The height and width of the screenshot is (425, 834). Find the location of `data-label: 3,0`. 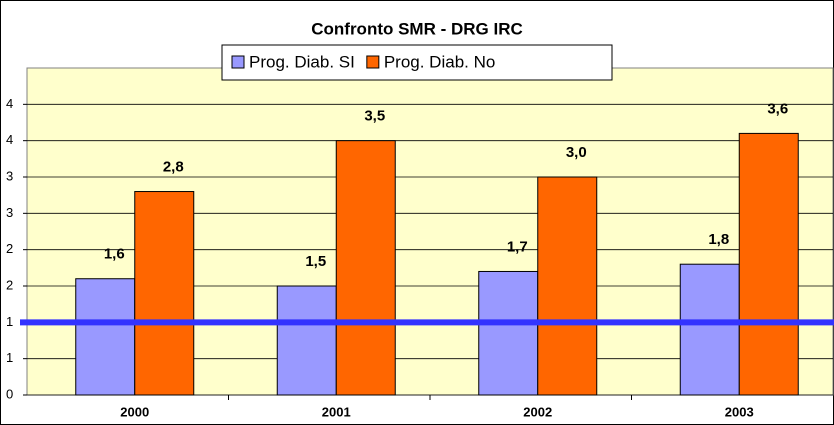

data-label: 3,0 is located at coordinates (576, 152).